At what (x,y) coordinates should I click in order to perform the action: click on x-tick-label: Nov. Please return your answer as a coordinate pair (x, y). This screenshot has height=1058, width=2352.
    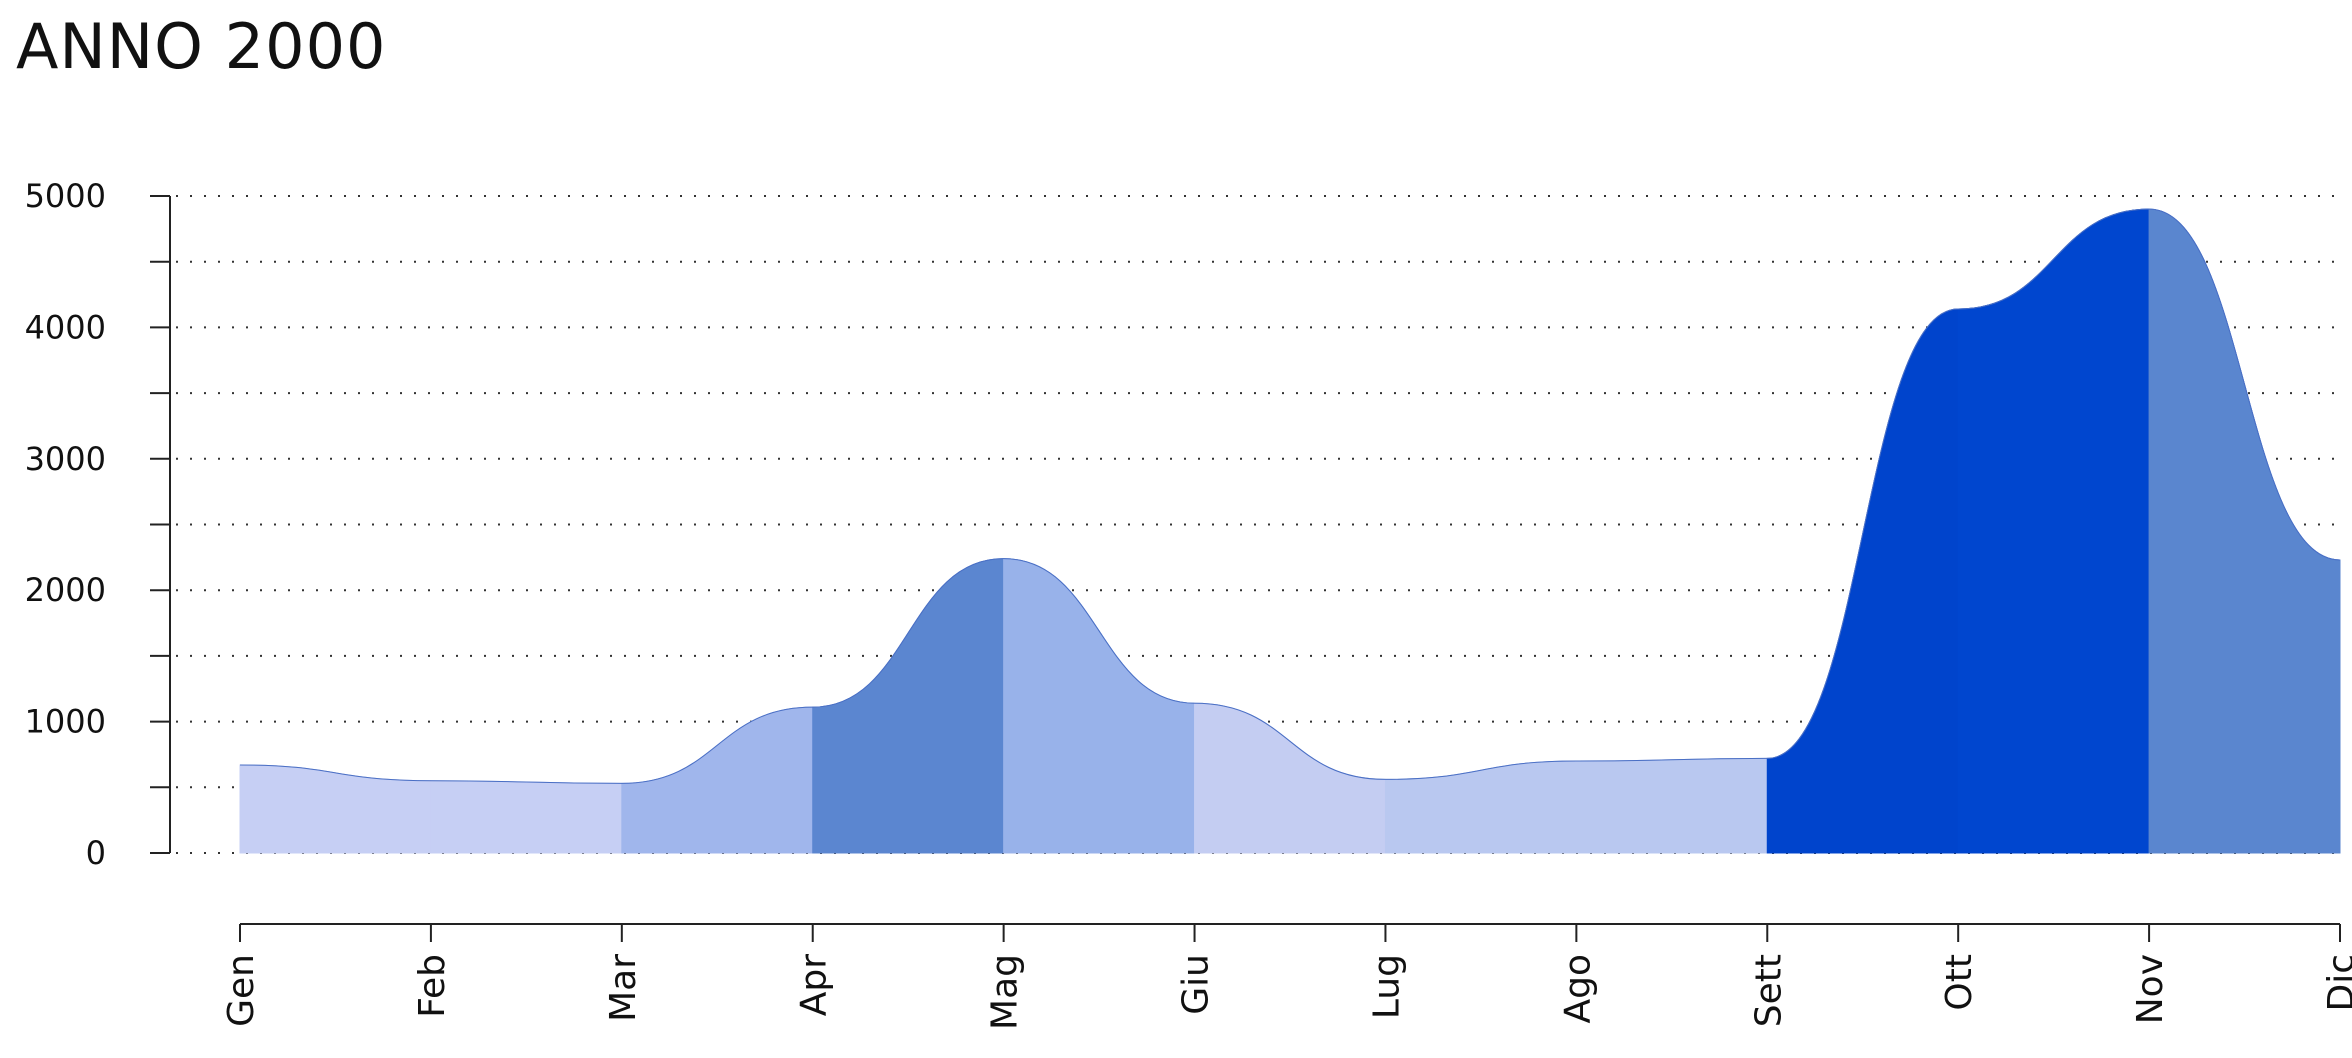
    Looking at the image, I should click on (2150, 989).